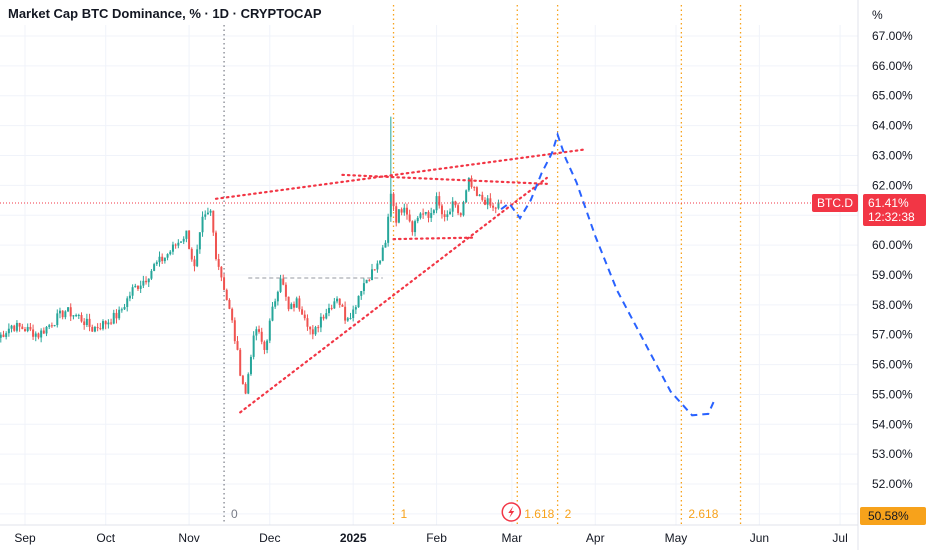 The width and height of the screenshot is (932, 555). What do you see at coordinates (511, 512) in the screenshot?
I see `lightning-icon` at bounding box center [511, 512].